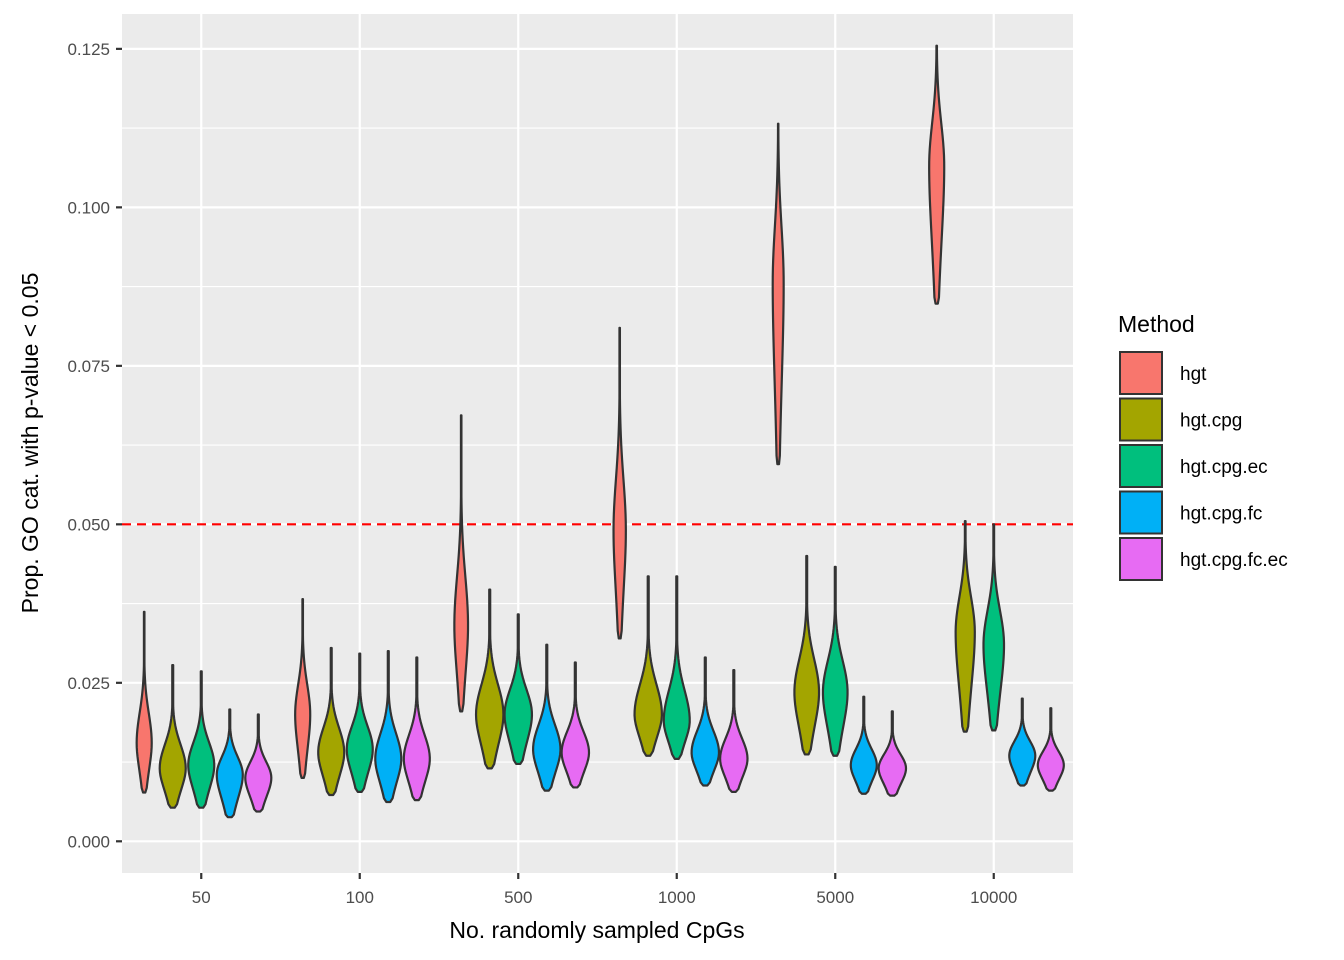 Image resolution: width=1344 pixels, height=960 pixels. Describe the element at coordinates (1141, 559) in the screenshot. I see `legend-key-hgt-cpg-fc-ec` at that location.